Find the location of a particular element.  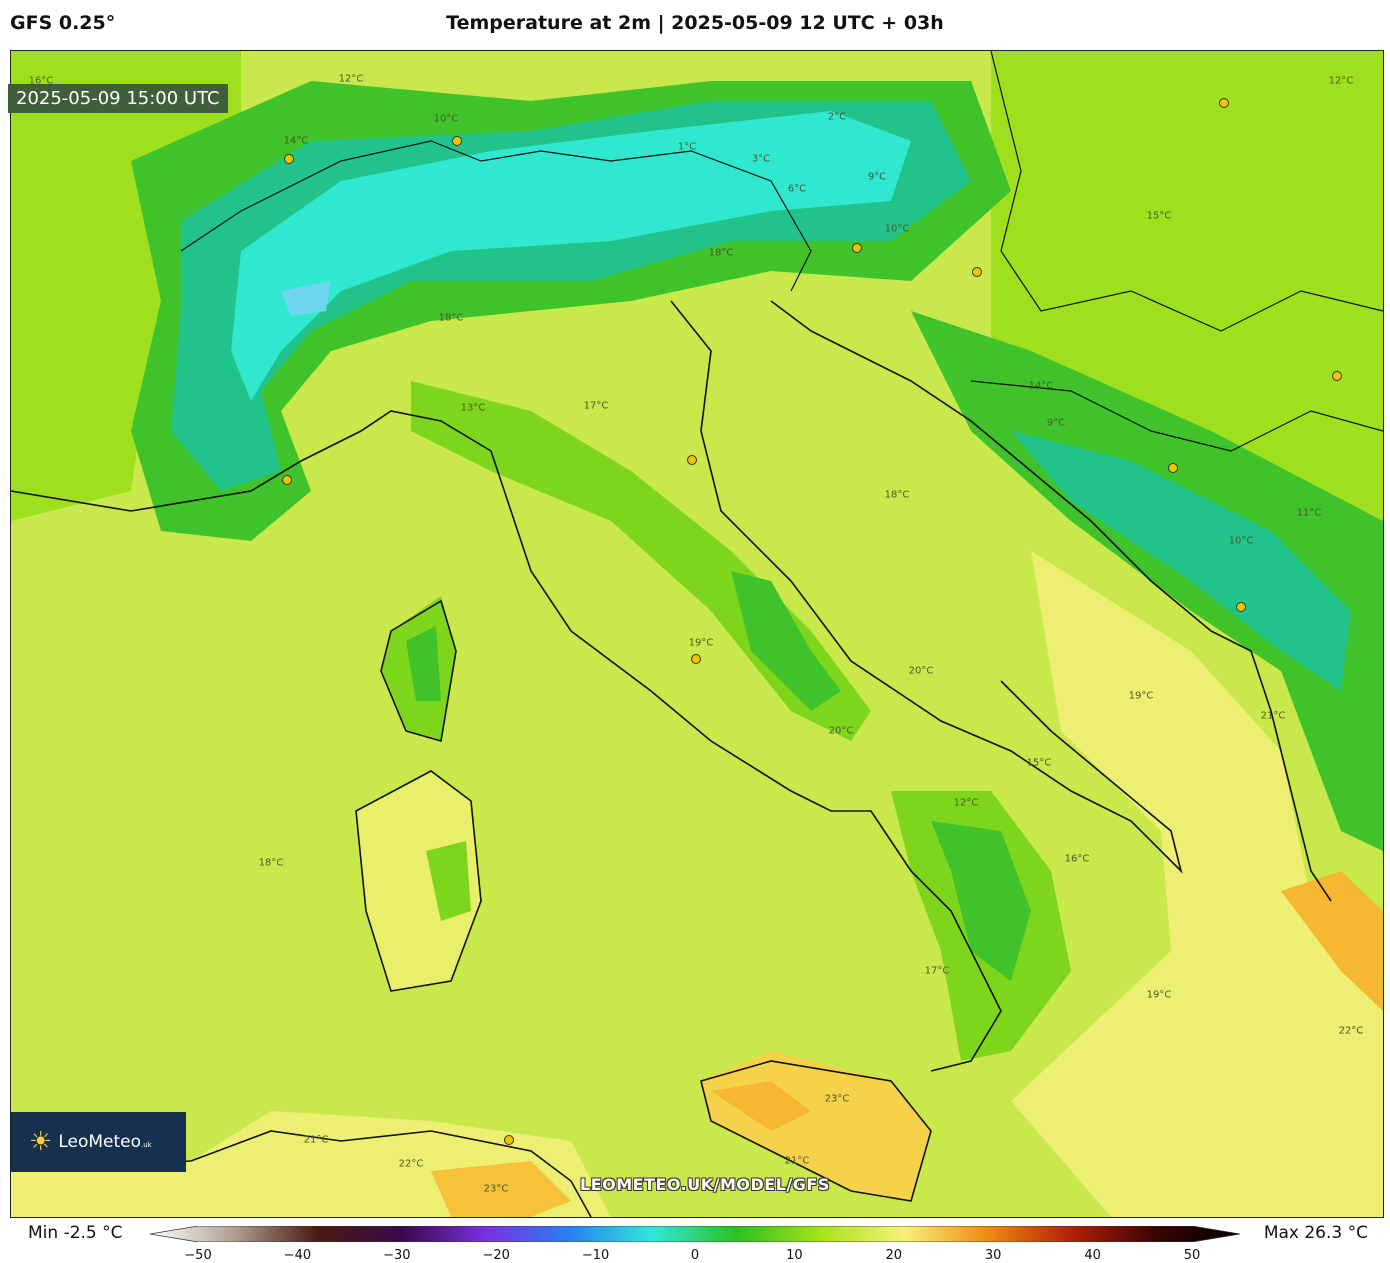

leometeo-logo: ☀ LeoMeteo.uk is located at coordinates (98, 1142).